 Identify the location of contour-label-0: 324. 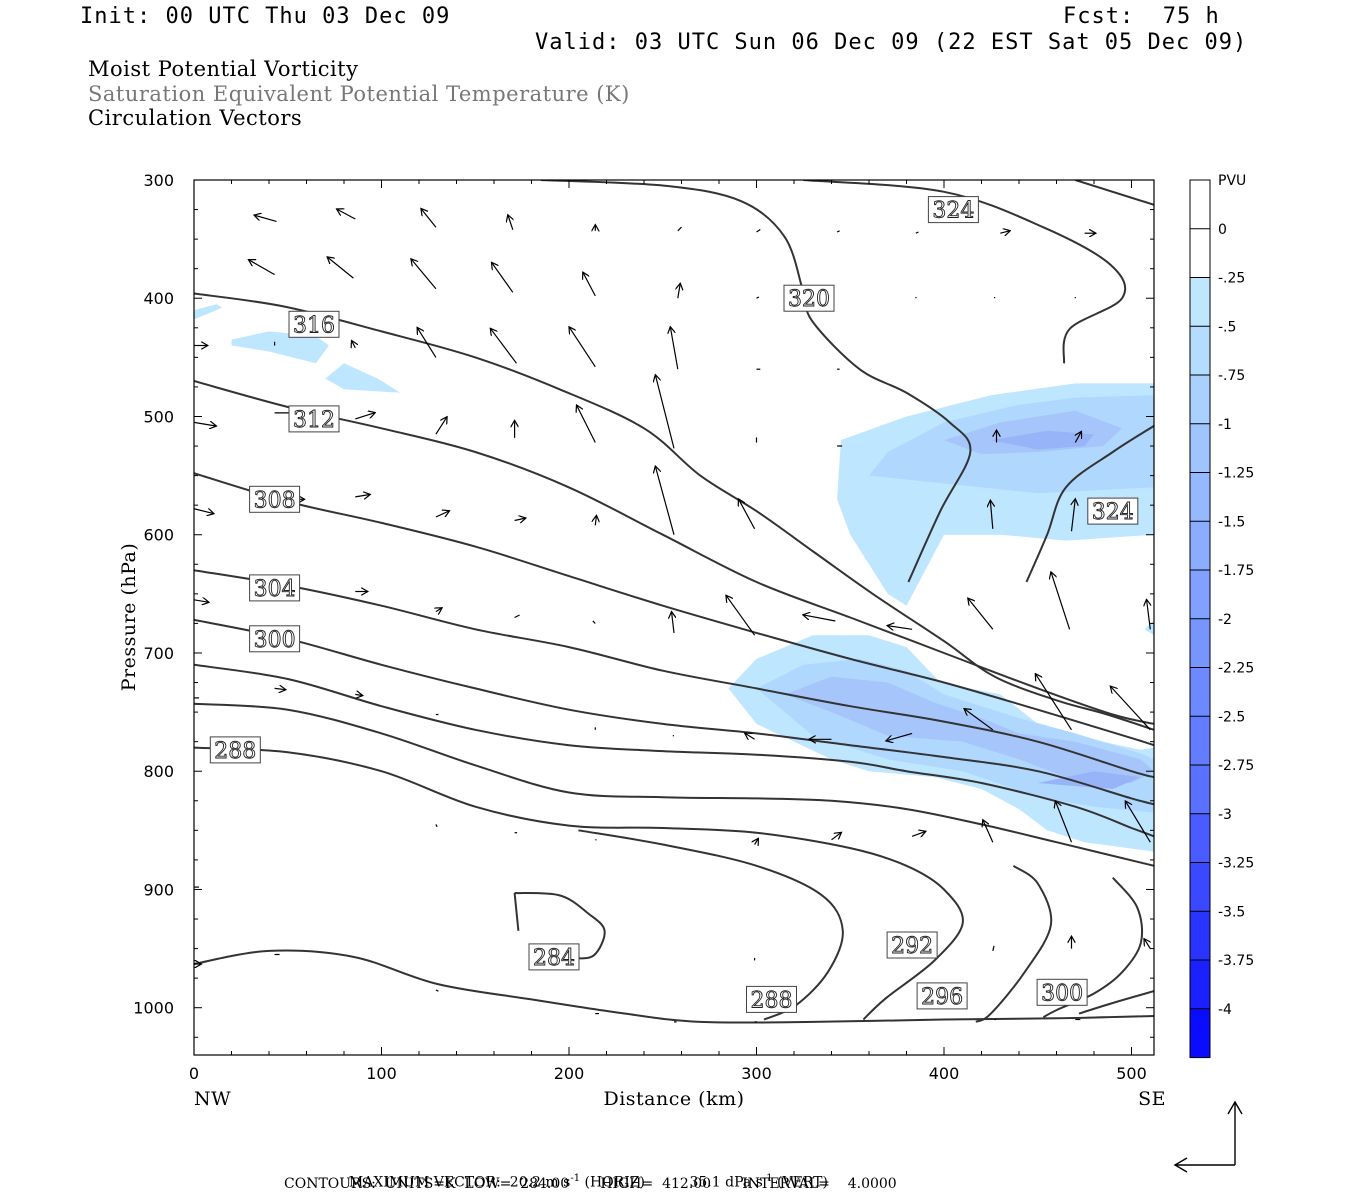
(953, 211).